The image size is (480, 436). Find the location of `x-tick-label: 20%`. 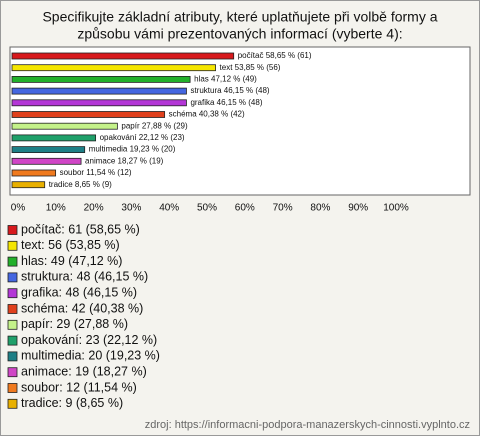

x-tick-label: 20% is located at coordinates (94, 208).